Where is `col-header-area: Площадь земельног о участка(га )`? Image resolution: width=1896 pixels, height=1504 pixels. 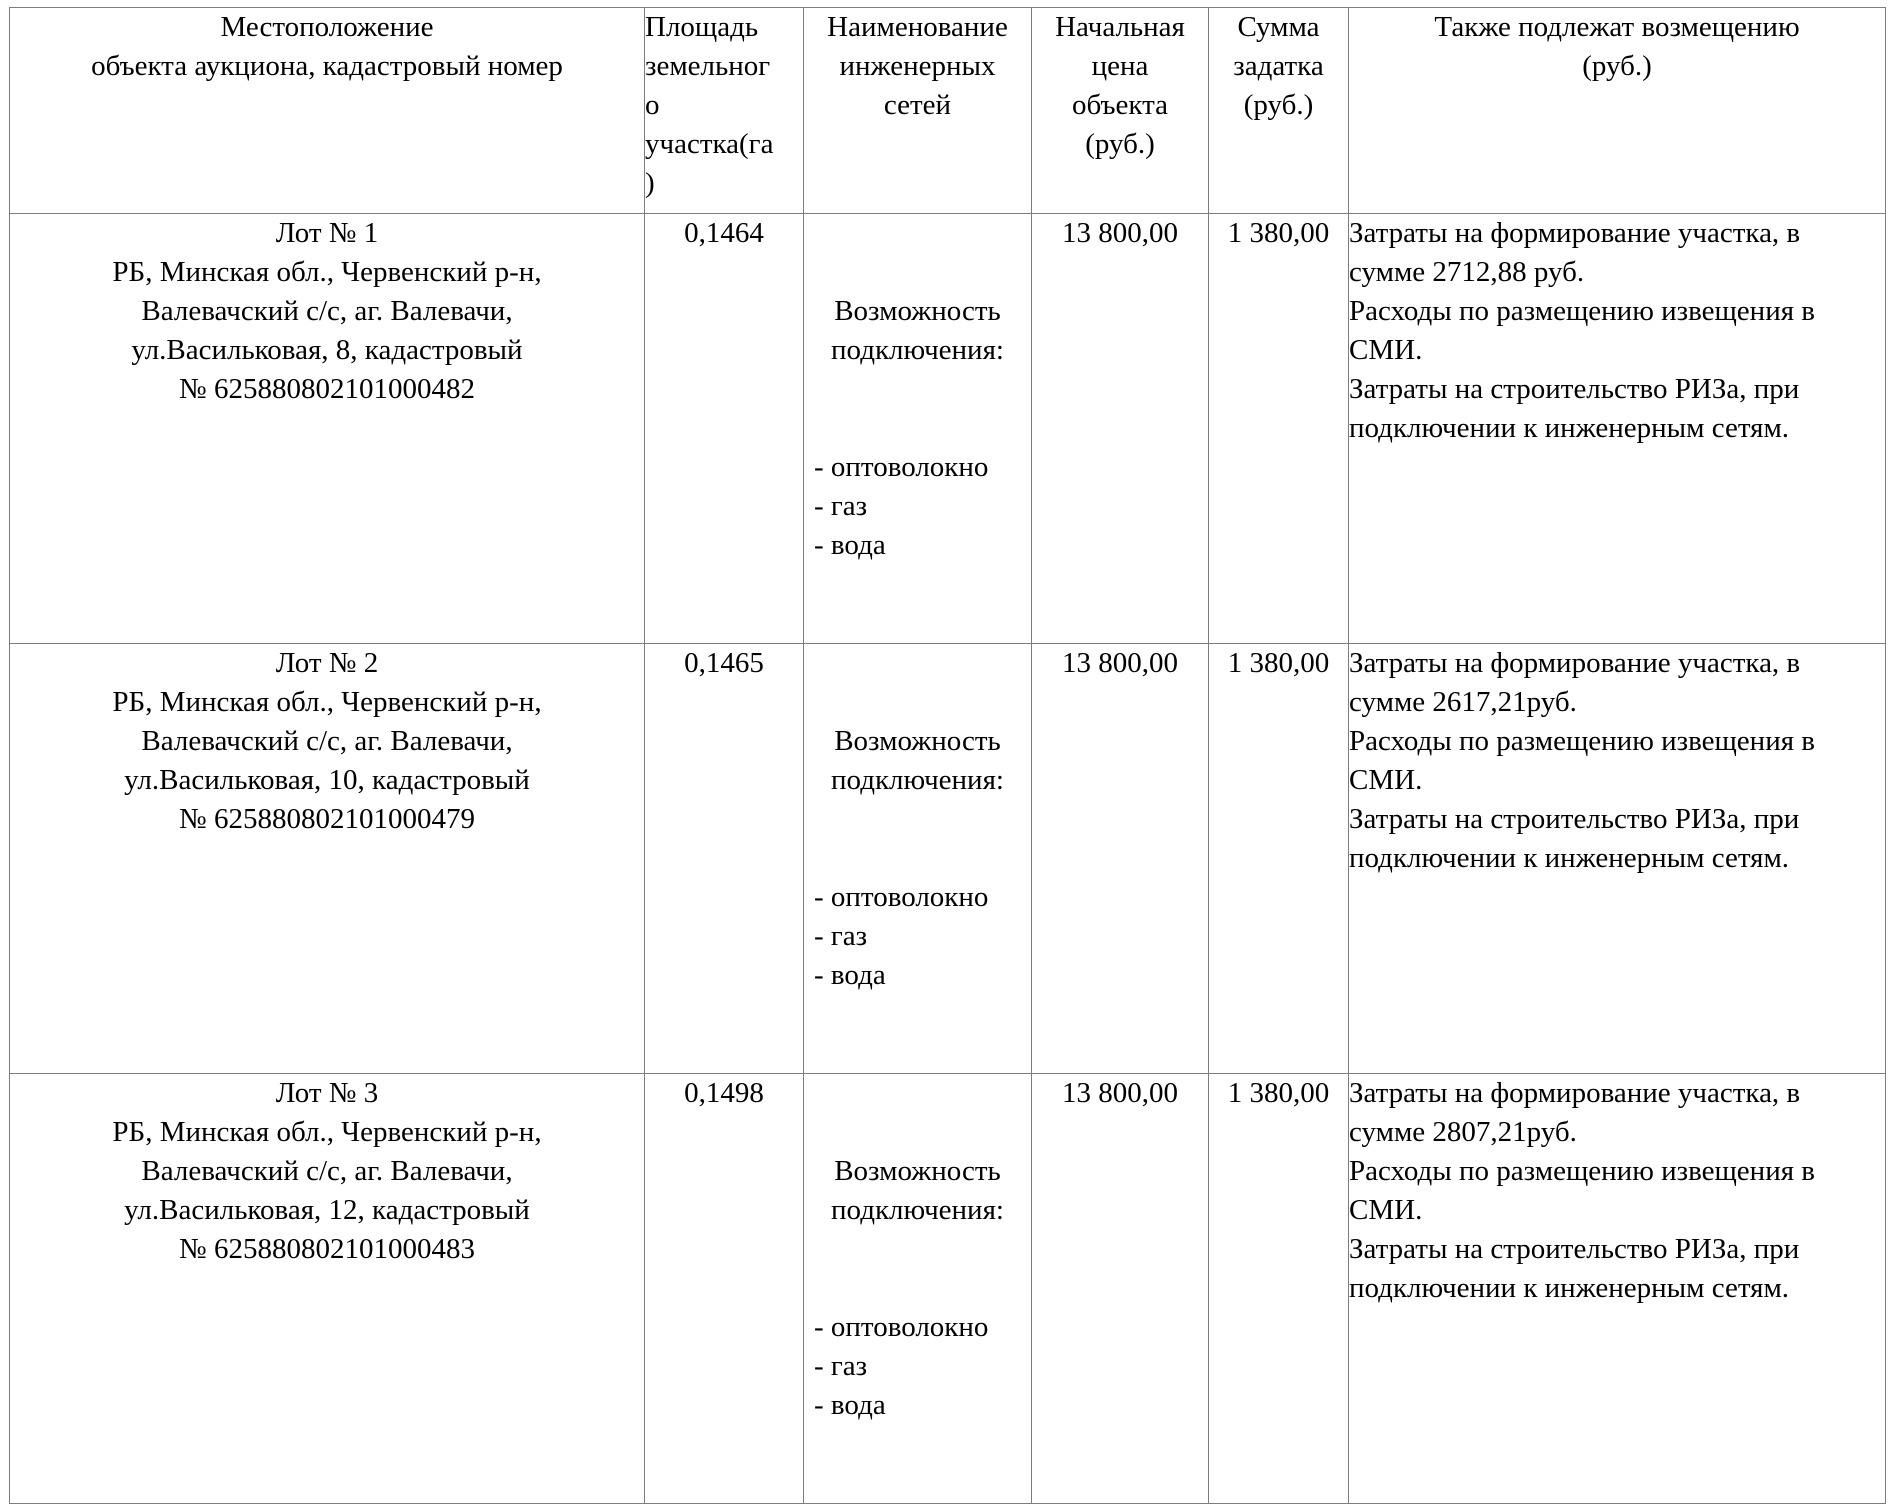
col-header-area: Площадь земельног о участка(га ) is located at coordinates (724, 110).